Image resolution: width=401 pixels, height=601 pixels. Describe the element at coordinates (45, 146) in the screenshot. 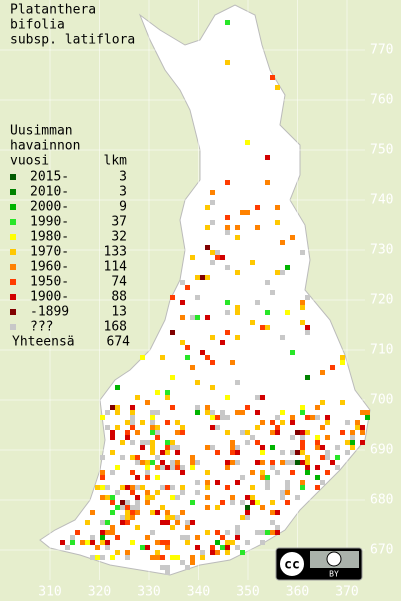

I see `legend-title: havainnon` at that location.